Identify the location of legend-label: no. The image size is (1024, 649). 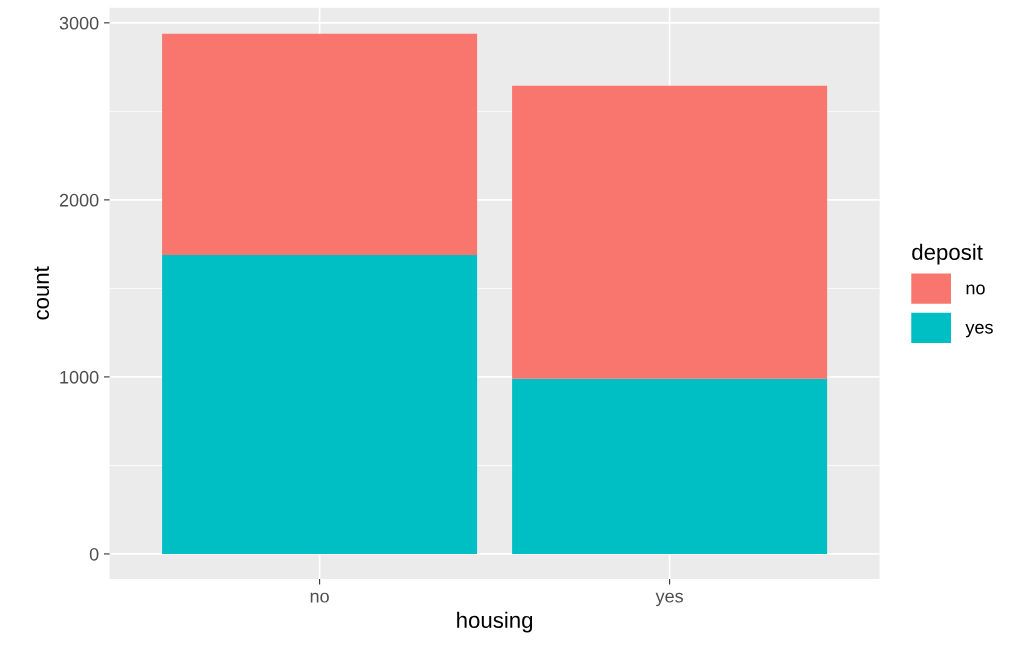
(975, 289).